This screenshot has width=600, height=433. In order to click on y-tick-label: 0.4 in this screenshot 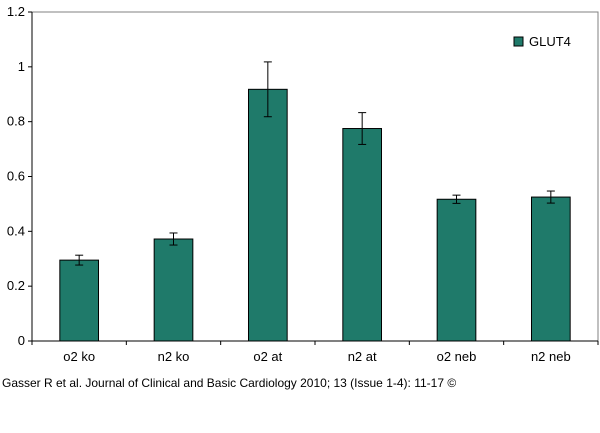, I will do `click(16, 230)`.